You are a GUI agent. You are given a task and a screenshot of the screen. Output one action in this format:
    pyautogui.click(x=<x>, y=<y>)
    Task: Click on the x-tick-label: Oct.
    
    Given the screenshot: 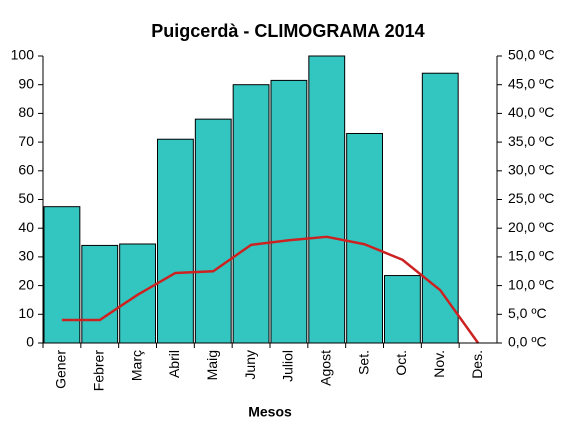 What is the action you would take?
    pyautogui.click(x=401, y=363)
    